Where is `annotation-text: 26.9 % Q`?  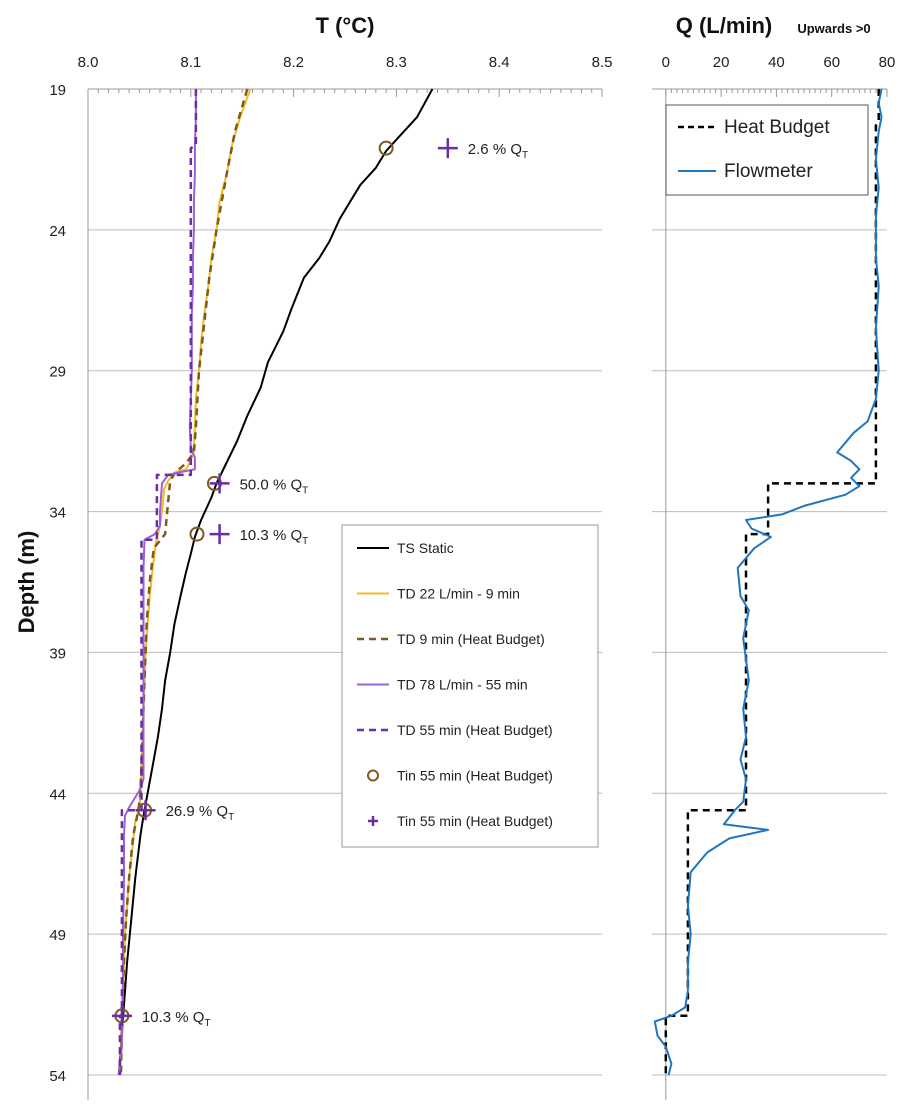
annotation-text: 26.9 % Q is located at coordinates (197, 811).